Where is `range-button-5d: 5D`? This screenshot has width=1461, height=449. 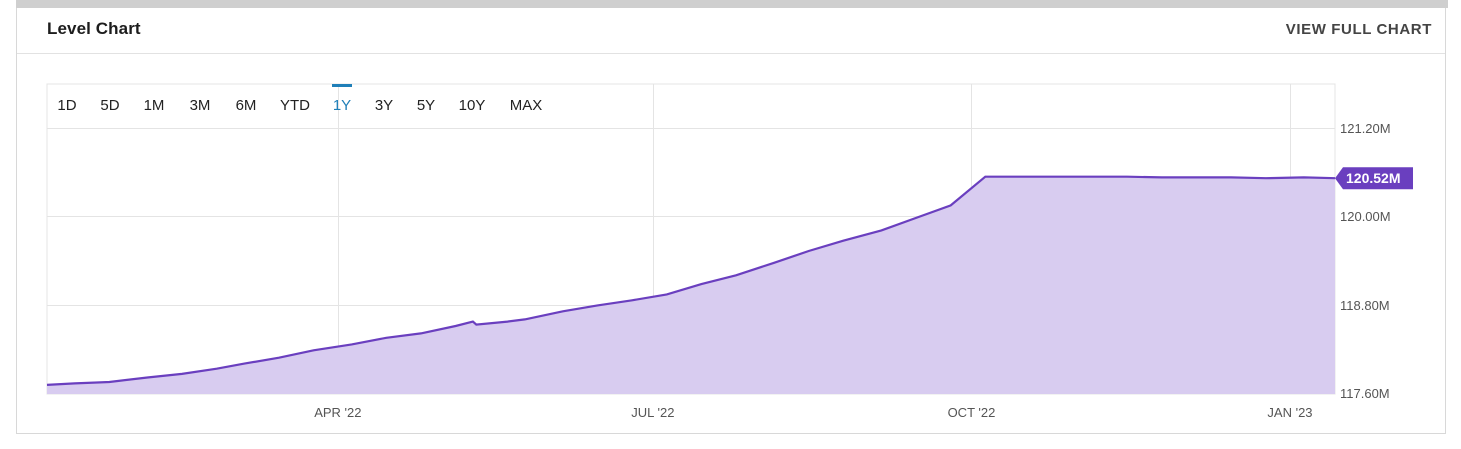
range-button-5d: 5D is located at coordinates (109, 105).